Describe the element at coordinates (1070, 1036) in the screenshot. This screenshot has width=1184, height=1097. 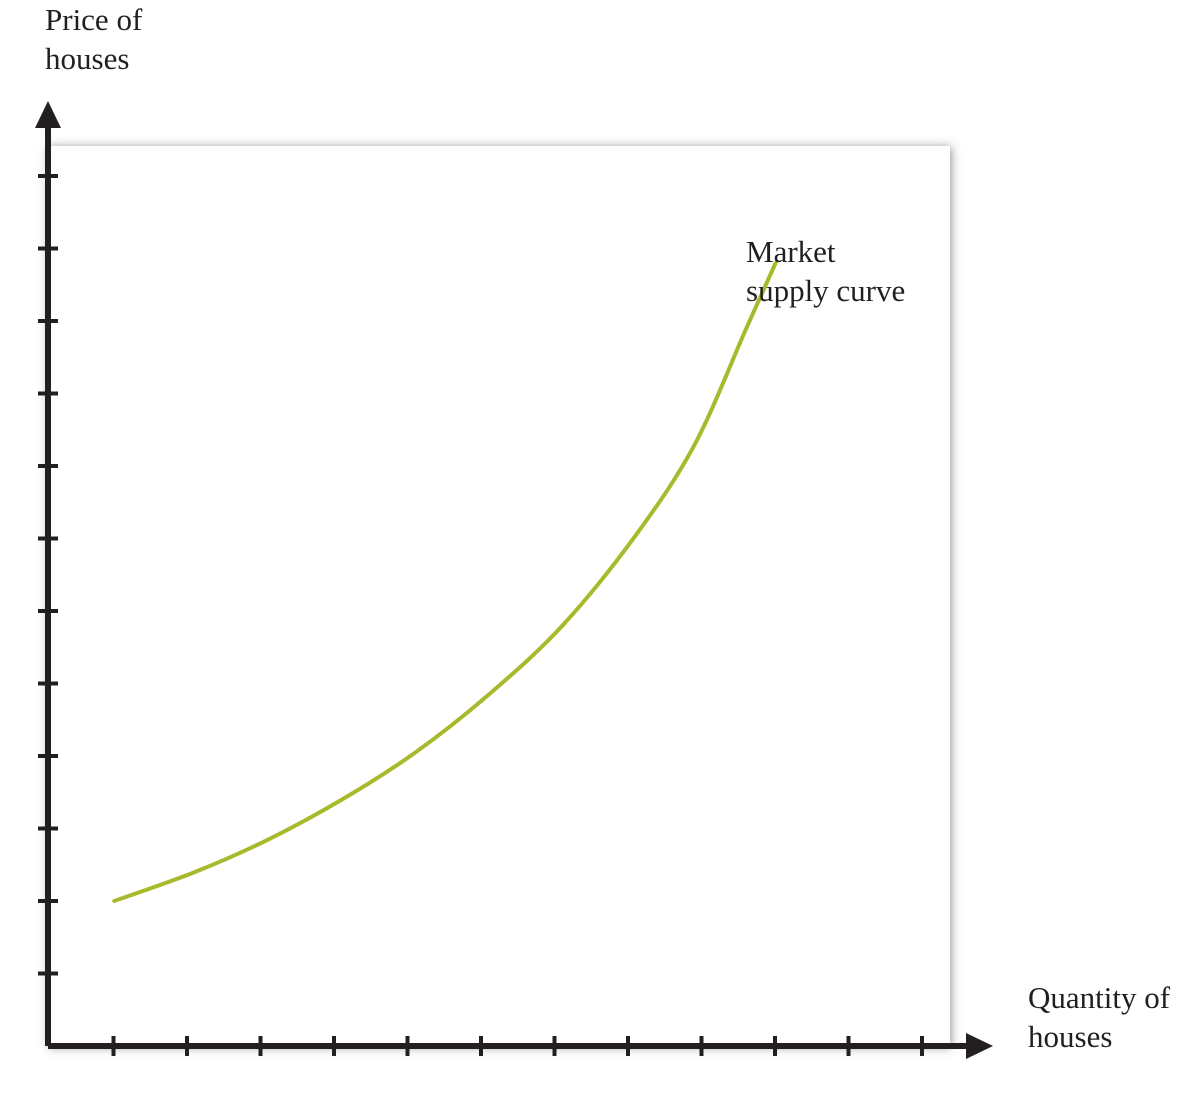
I see `x-axis-label-line-2: houses` at that location.